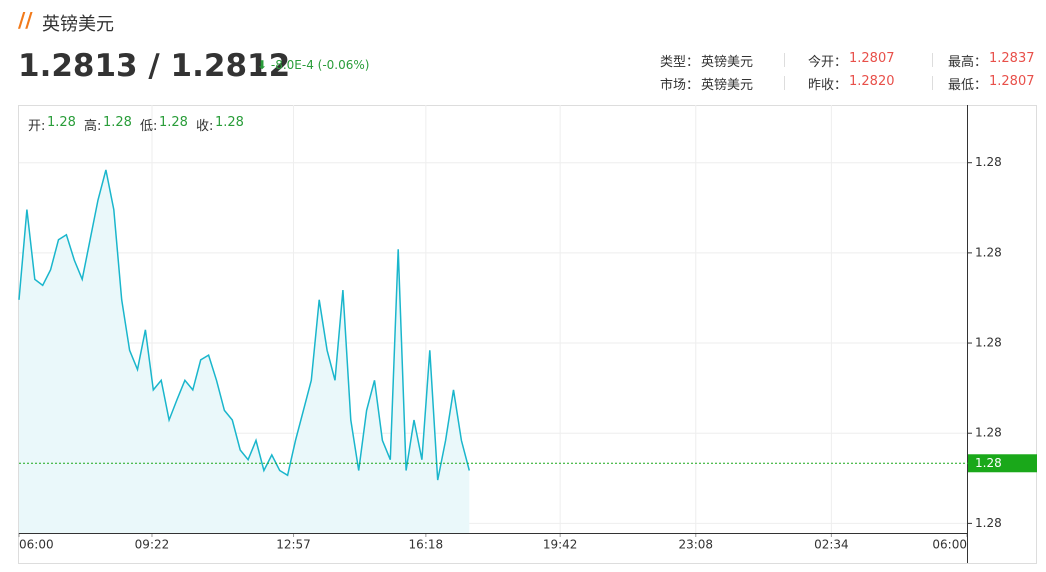 This screenshot has width=1046, height=572. I want to click on ohlc-label: 高:, so click(93, 126).